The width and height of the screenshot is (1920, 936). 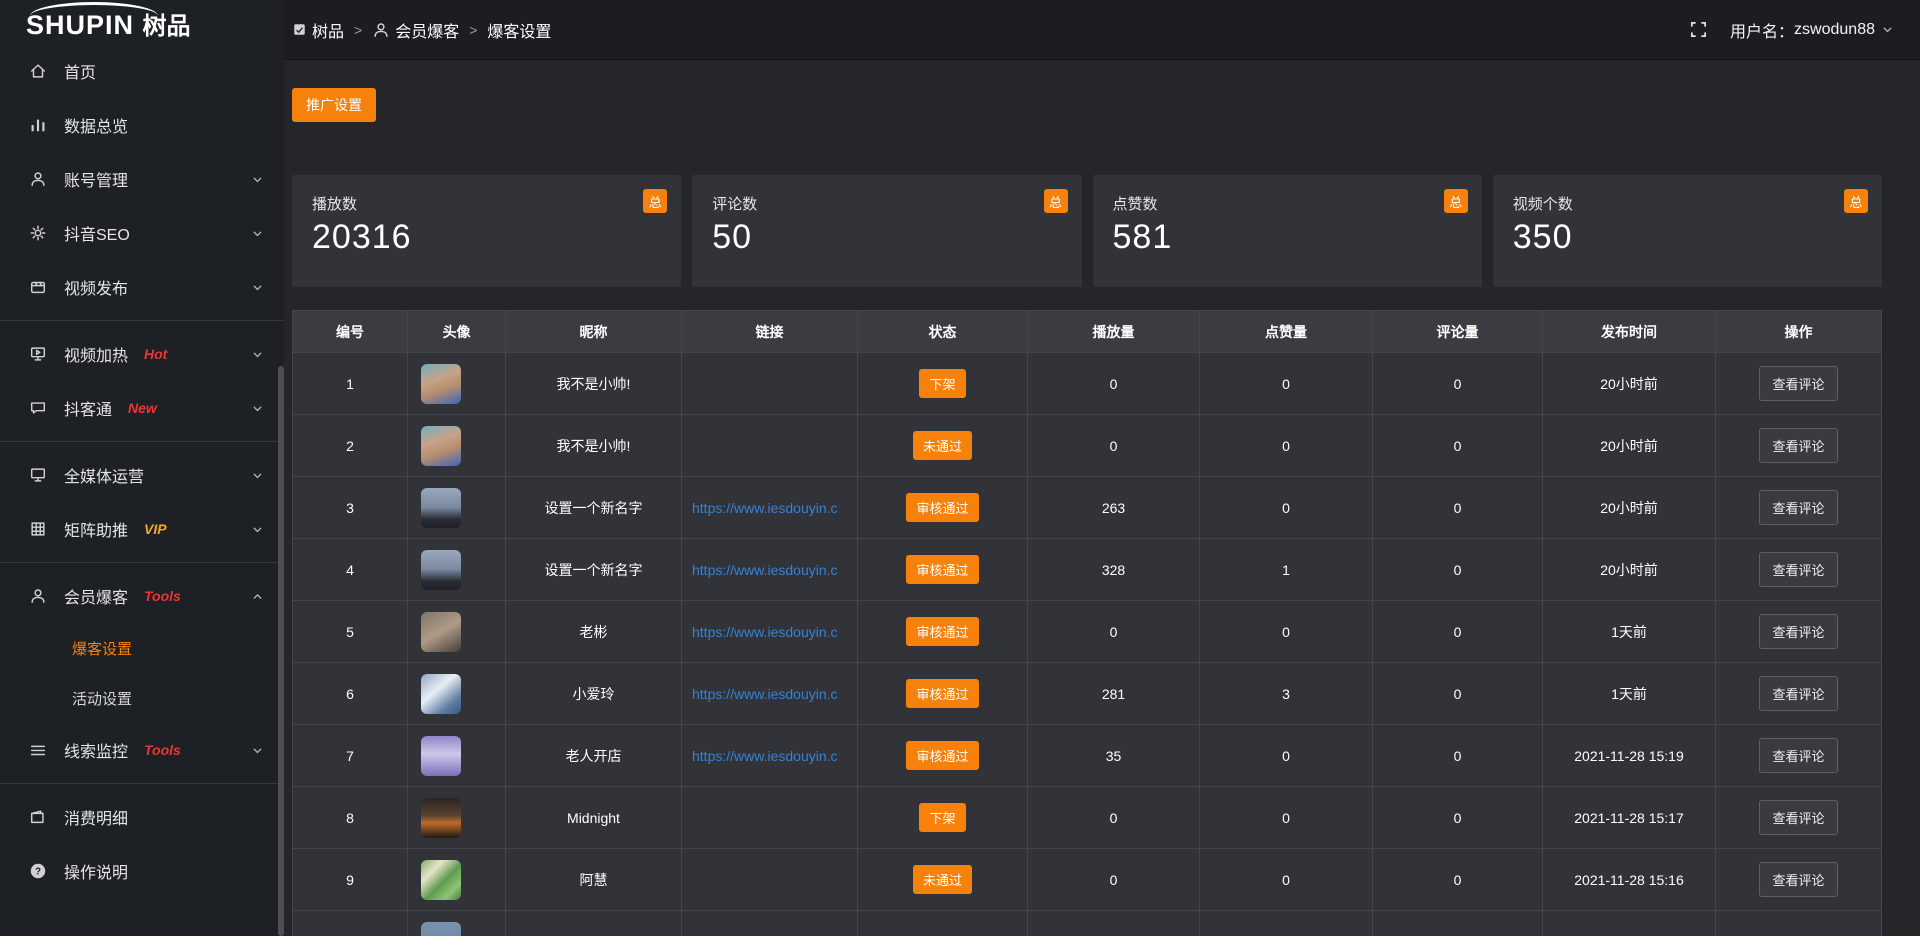 What do you see at coordinates (38, 179) in the screenshot?
I see `user-icon` at bounding box center [38, 179].